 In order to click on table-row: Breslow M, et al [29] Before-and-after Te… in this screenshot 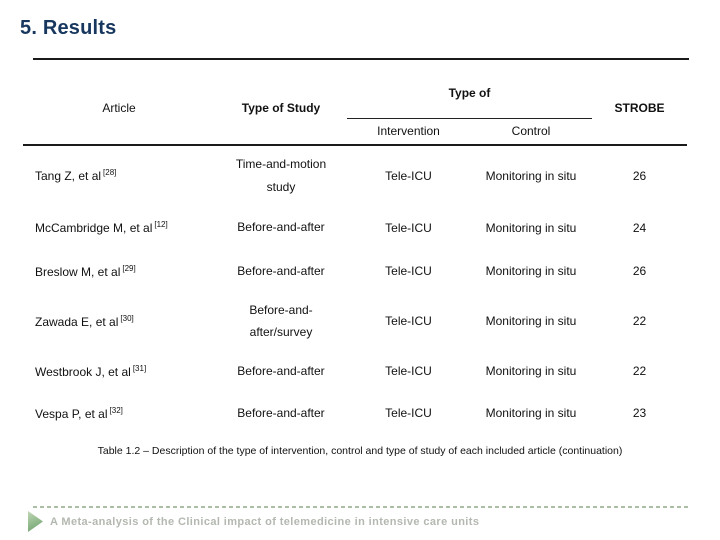, I will do `click(355, 271)`.